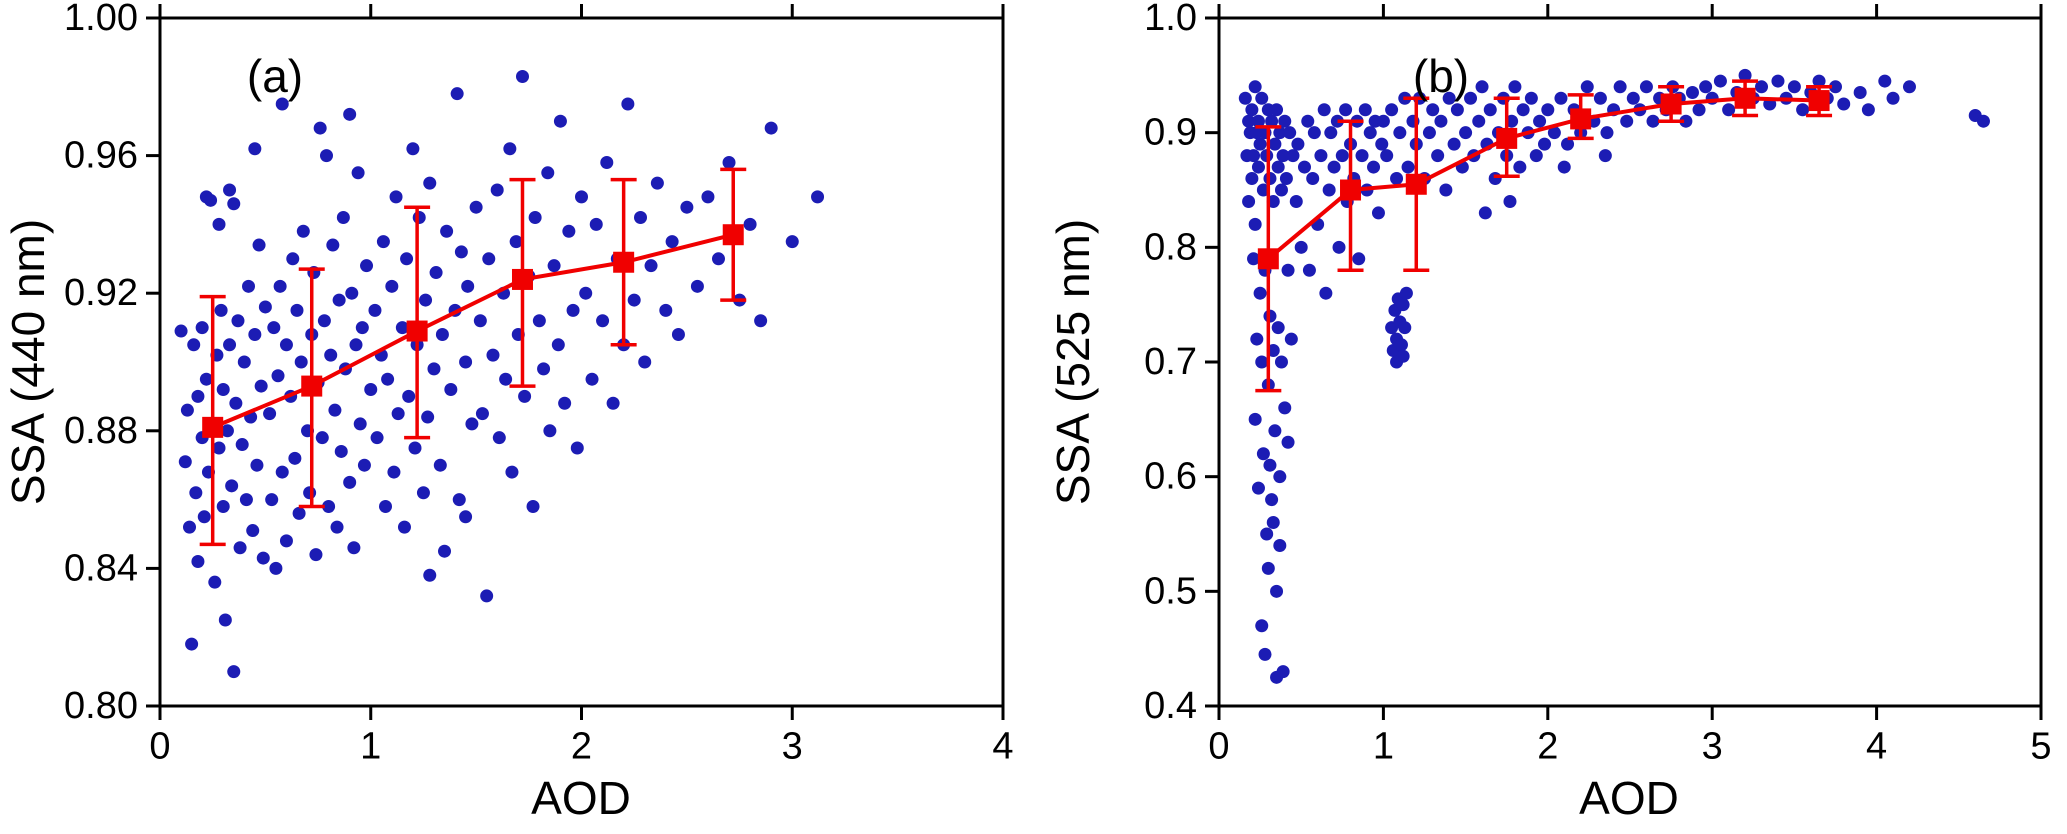 This screenshot has height=834, width=2067. What do you see at coordinates (159, 746) in the screenshot?
I see `x-tick-label: 0` at bounding box center [159, 746].